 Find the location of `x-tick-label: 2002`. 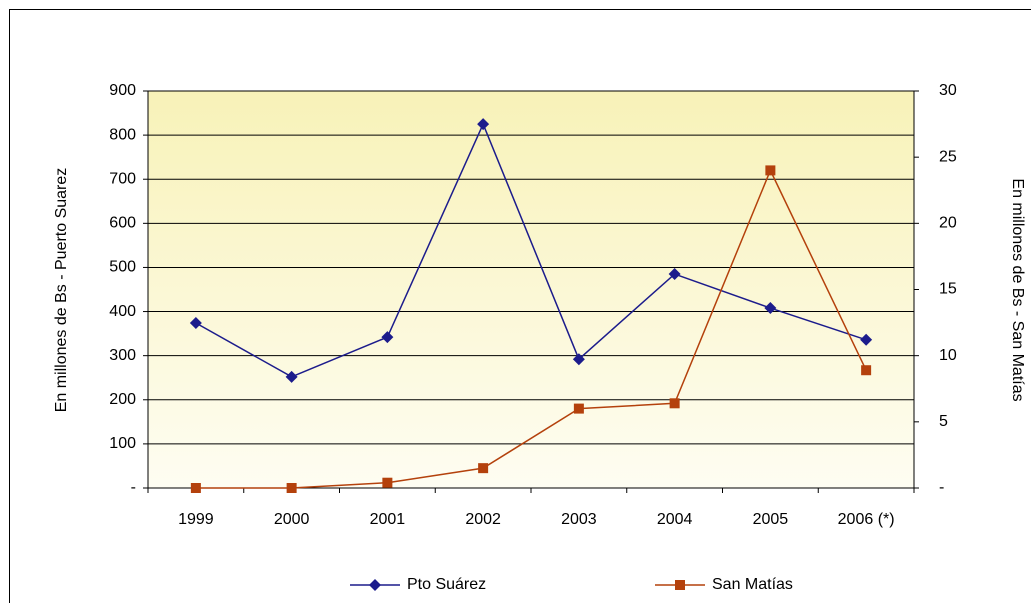

x-tick-label: 2002 is located at coordinates (483, 519).